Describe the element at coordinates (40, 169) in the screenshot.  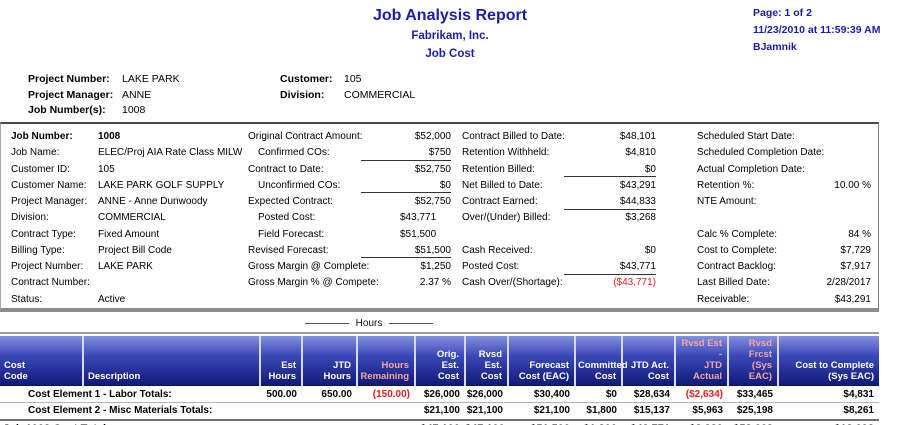
I see `detail-label: Customer ID:` at that location.